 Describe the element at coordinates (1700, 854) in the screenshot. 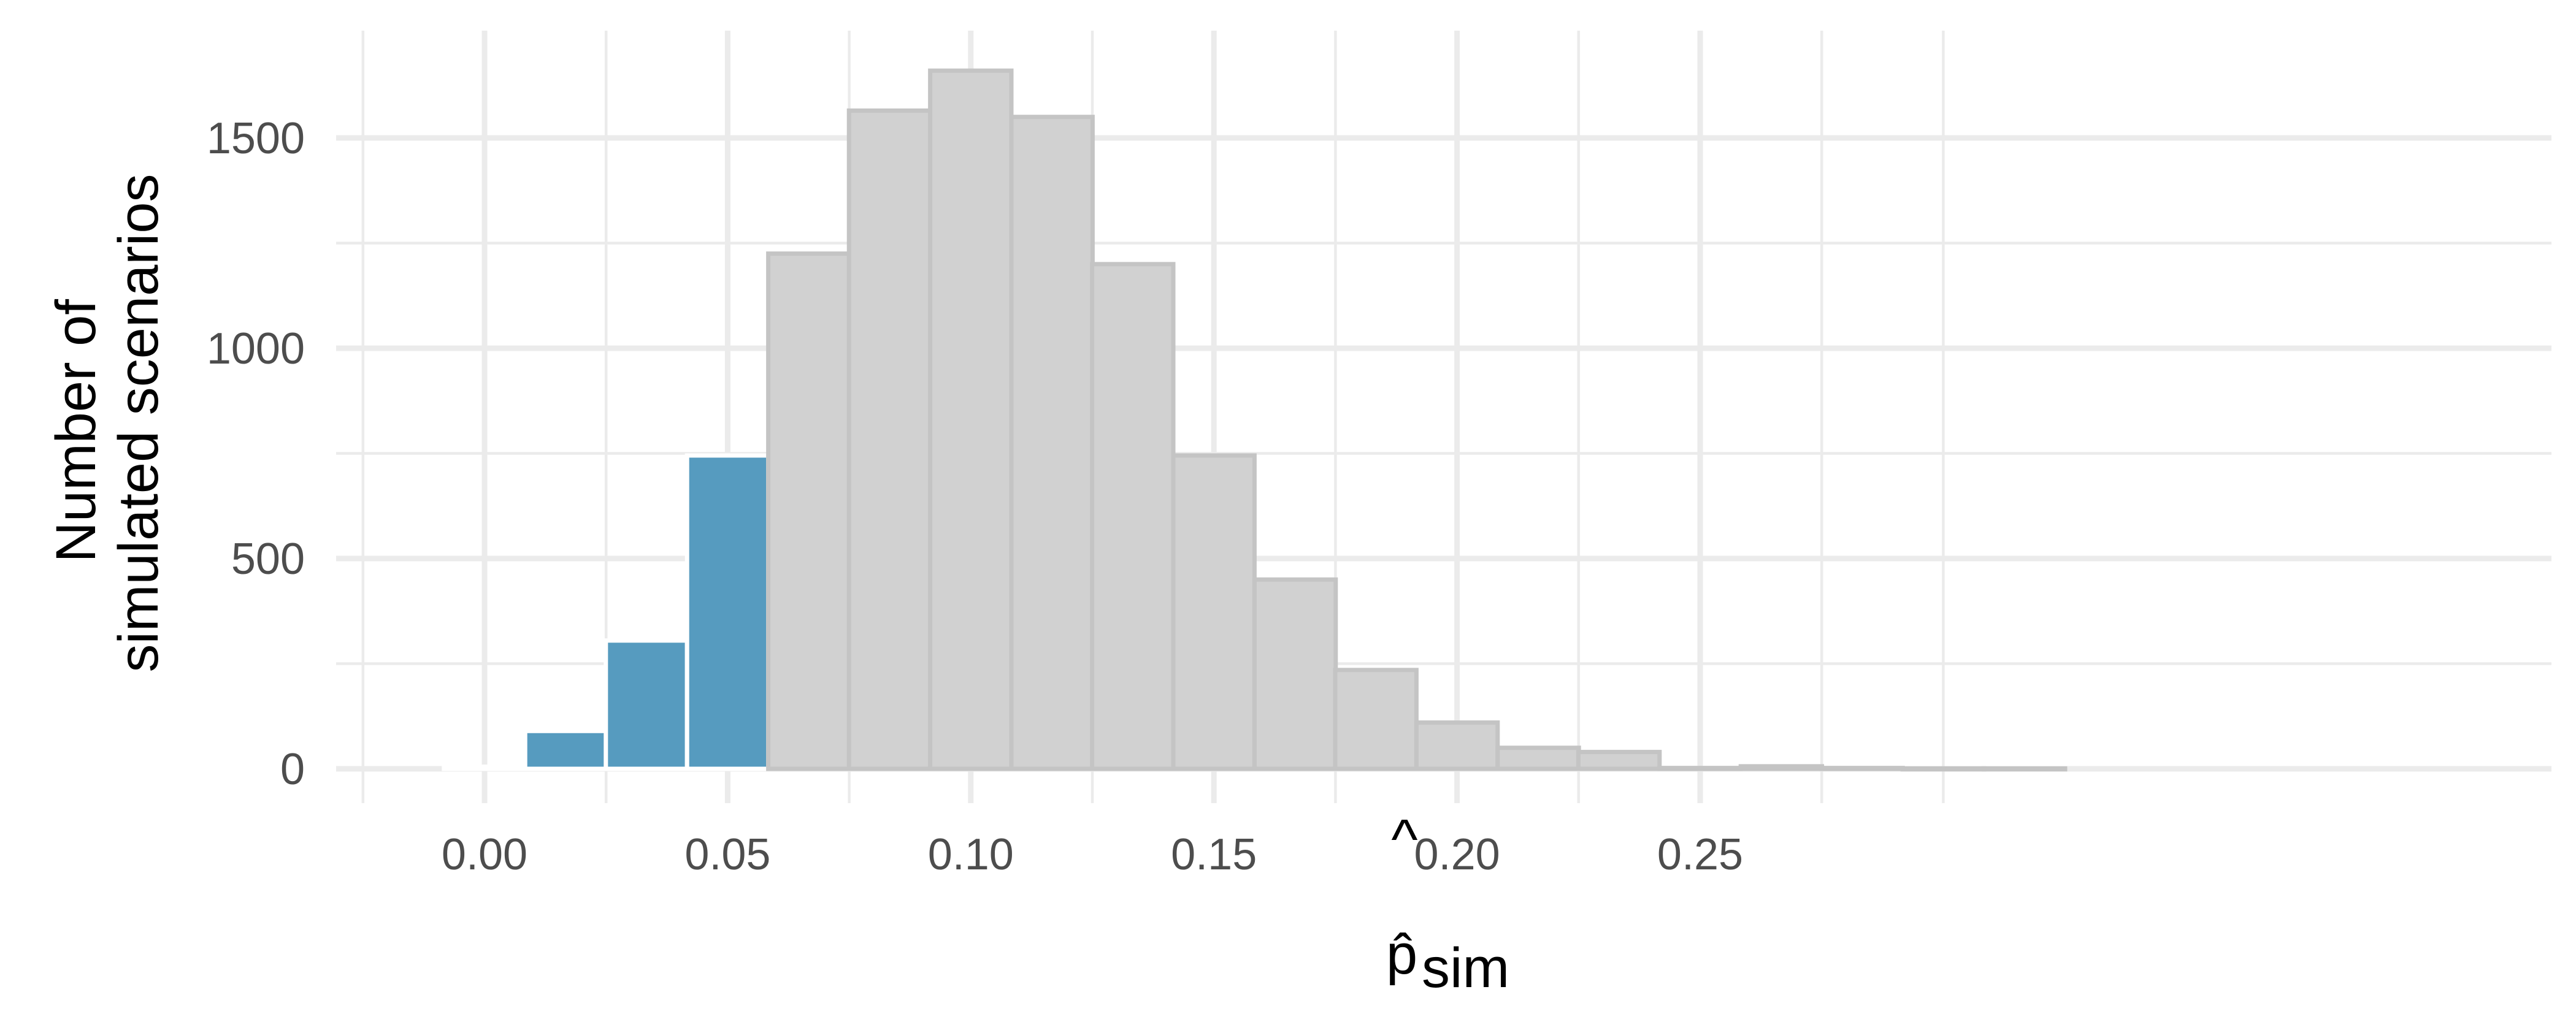

I see `x-tick-label: 0.25` at that location.